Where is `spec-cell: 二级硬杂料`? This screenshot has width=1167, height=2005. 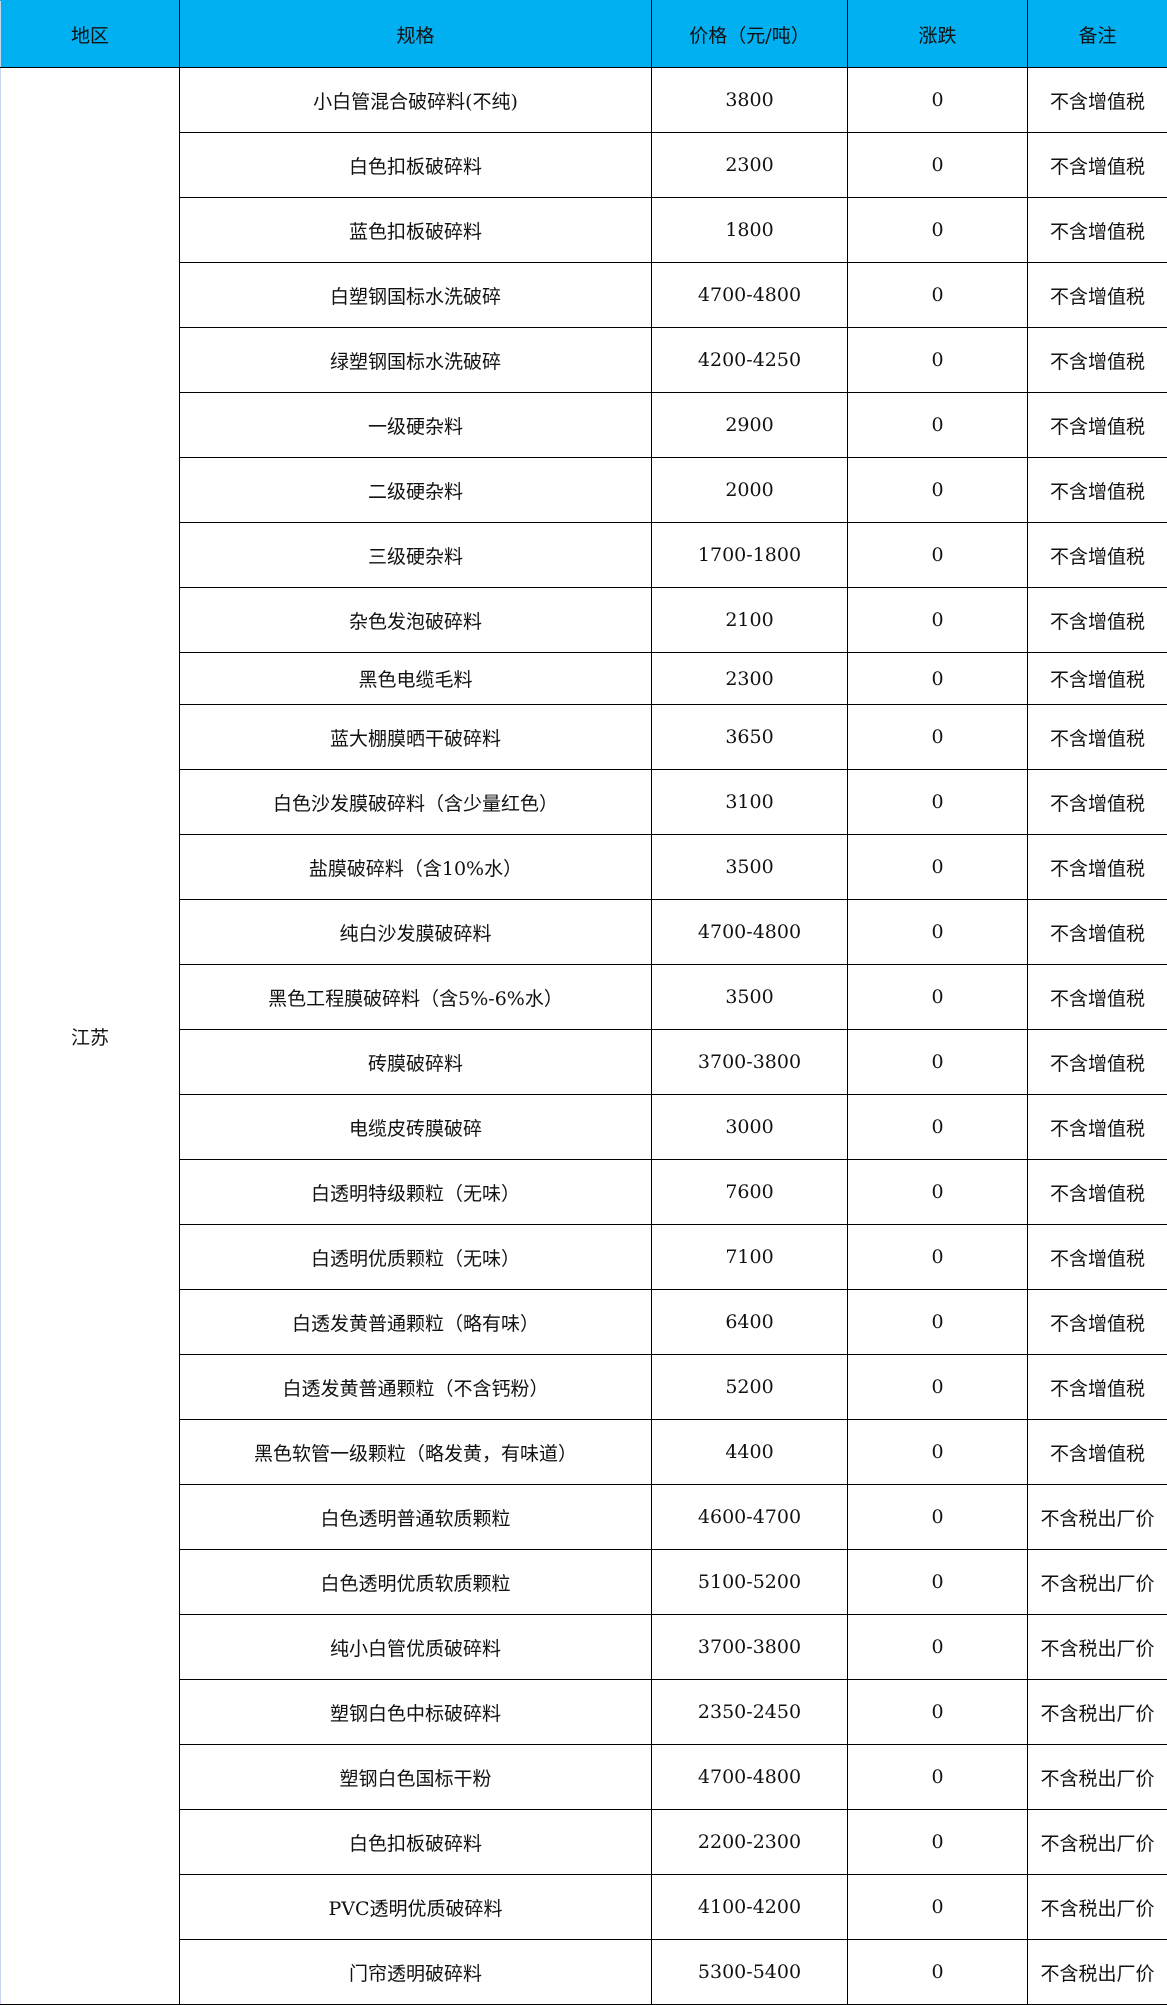
spec-cell: 二级硬杂料 is located at coordinates (416, 490).